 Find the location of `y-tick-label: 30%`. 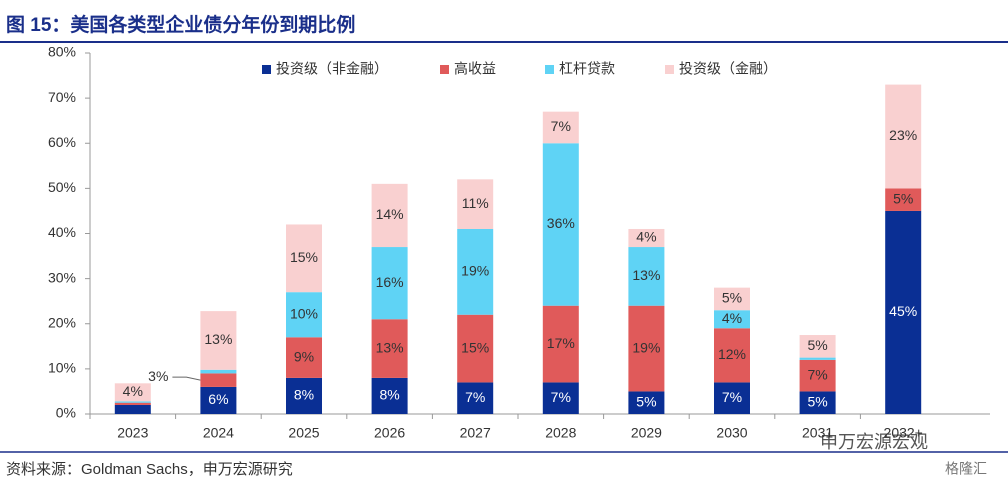

y-tick-label: 30% is located at coordinates (62, 277).